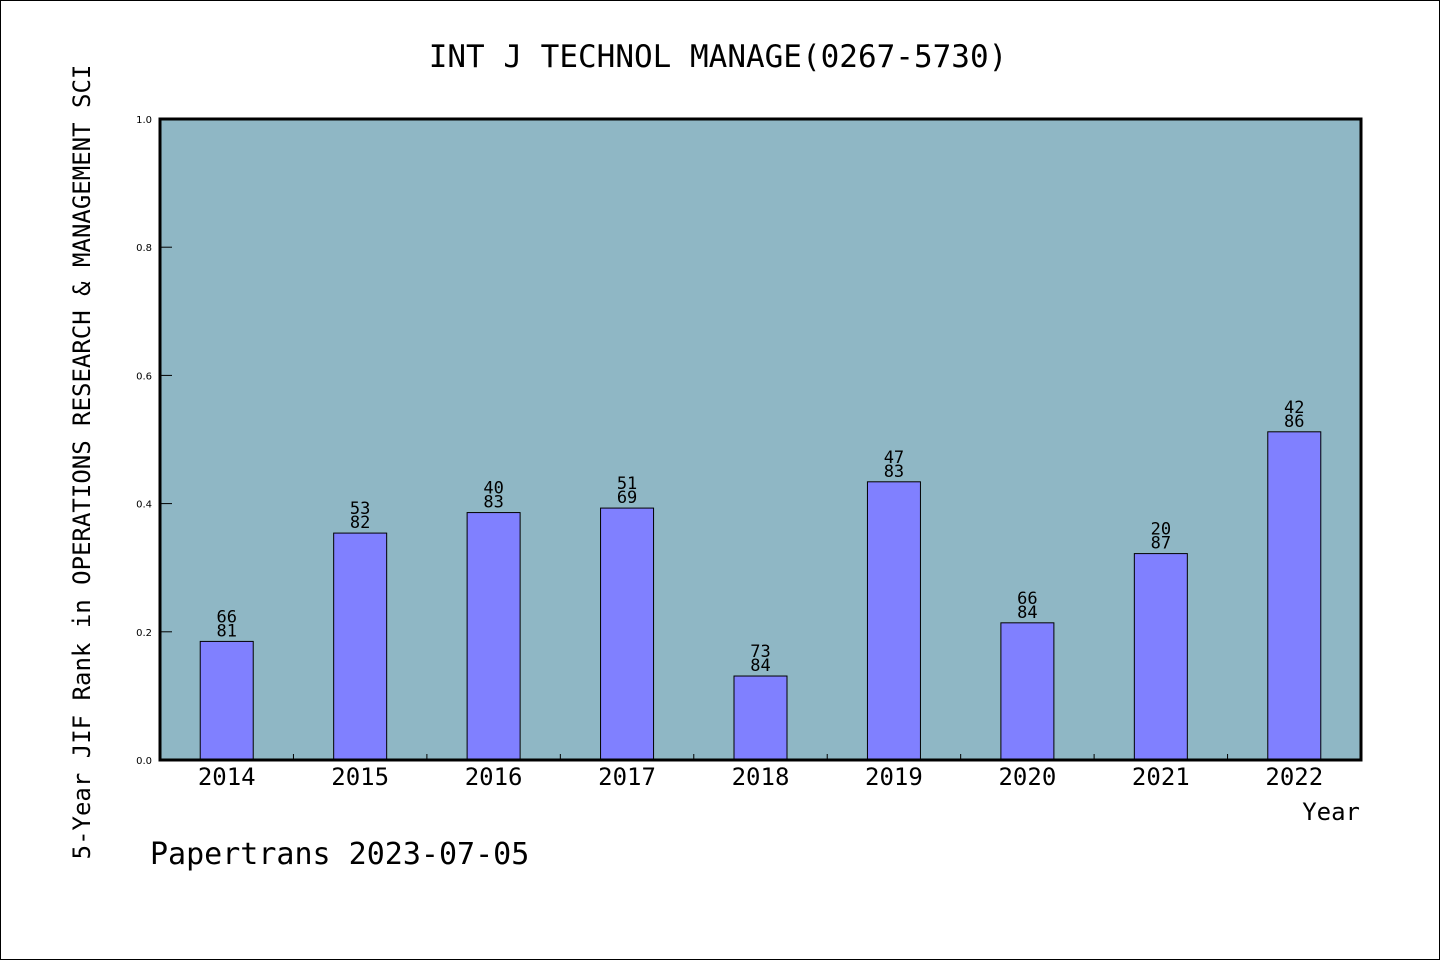 The width and height of the screenshot is (1440, 960). What do you see at coordinates (144, 505) in the screenshot?
I see `y-tick-label-0.4: 0.4` at bounding box center [144, 505].